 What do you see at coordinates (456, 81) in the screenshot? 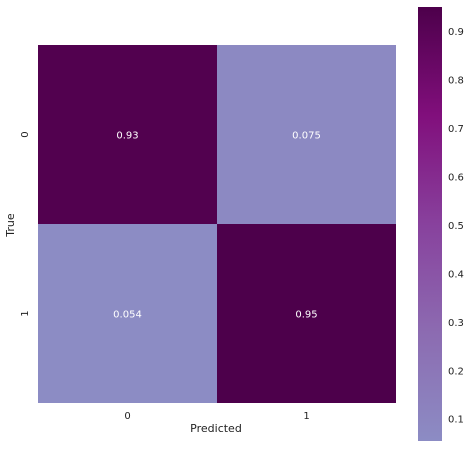
I see `colorbar-tick-label: 0.8` at bounding box center [456, 81].